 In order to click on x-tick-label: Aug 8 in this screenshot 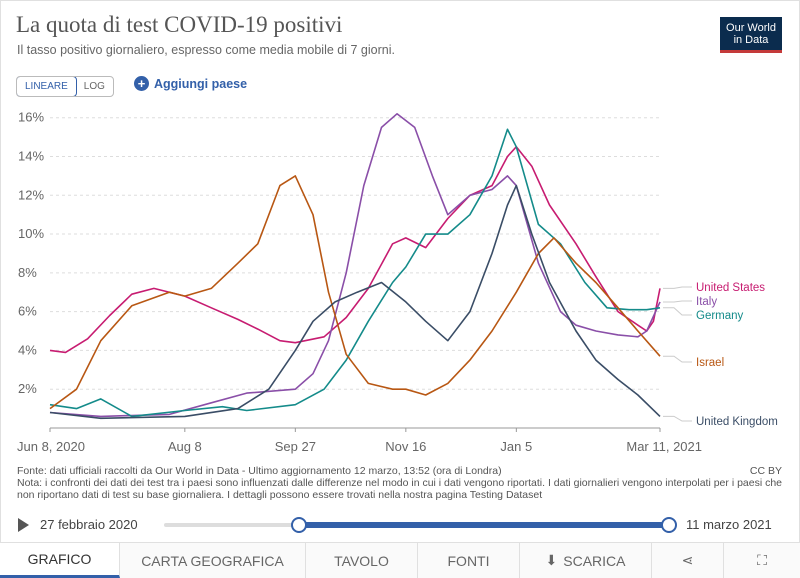, I will do `click(185, 446)`.